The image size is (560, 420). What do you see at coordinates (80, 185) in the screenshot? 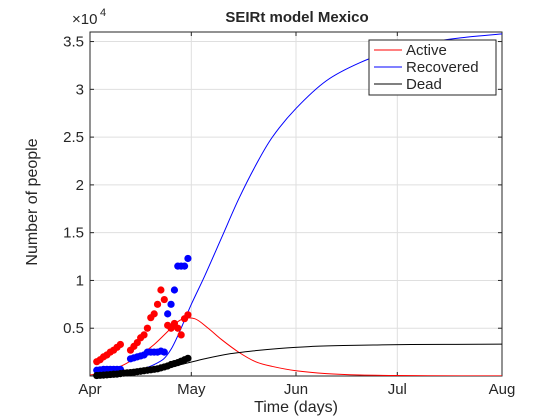
I see `y-tick-label: 2` at bounding box center [80, 185].